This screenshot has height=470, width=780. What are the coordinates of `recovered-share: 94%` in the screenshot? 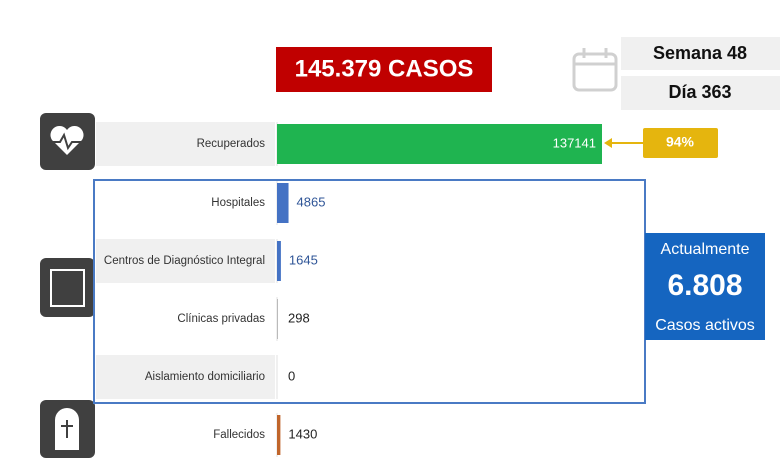 It's located at (680, 142).